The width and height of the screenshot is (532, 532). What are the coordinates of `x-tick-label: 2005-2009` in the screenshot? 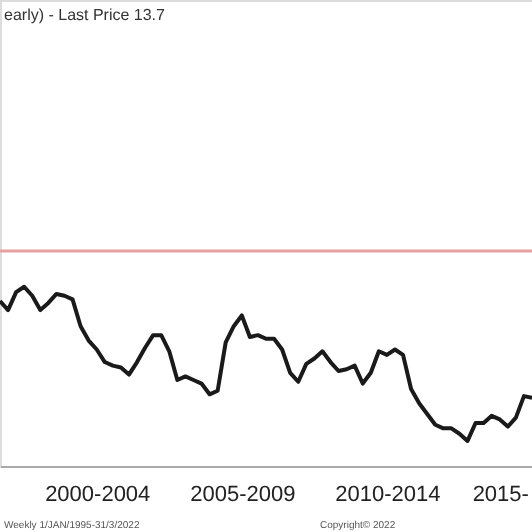 It's located at (243, 495).